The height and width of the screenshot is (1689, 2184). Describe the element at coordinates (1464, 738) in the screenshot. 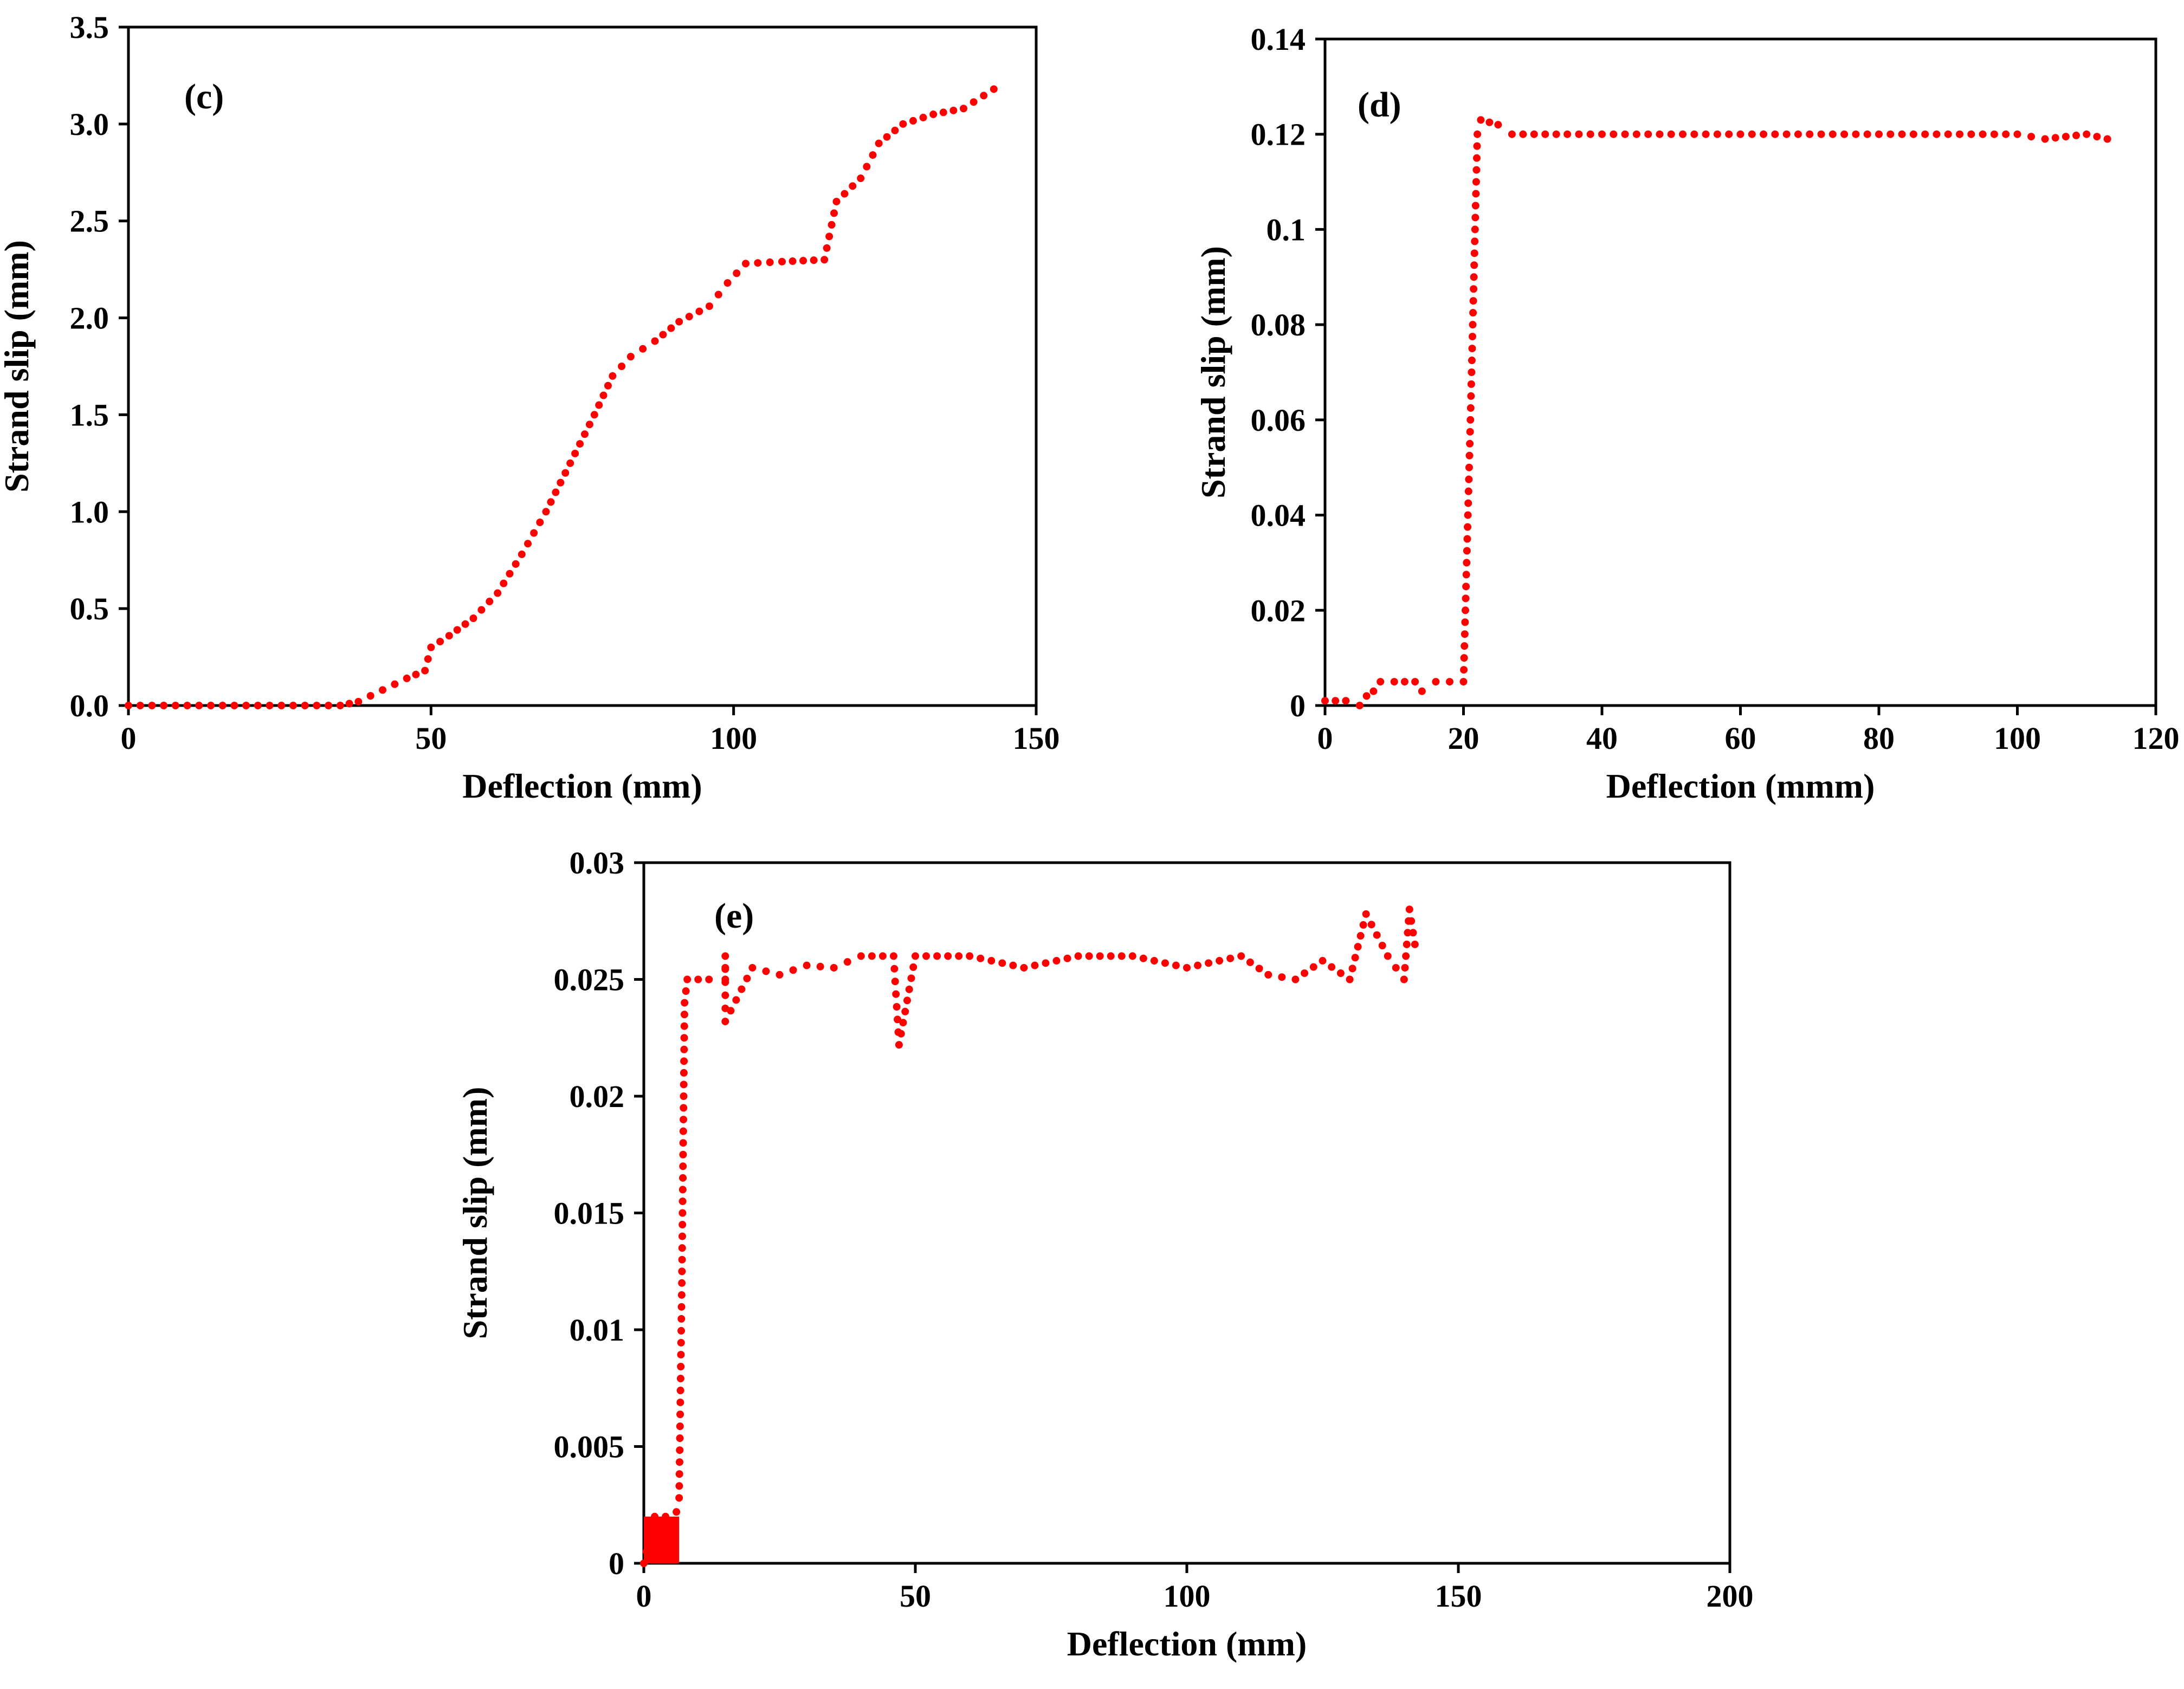

I see `x-tick-label: 20` at that location.